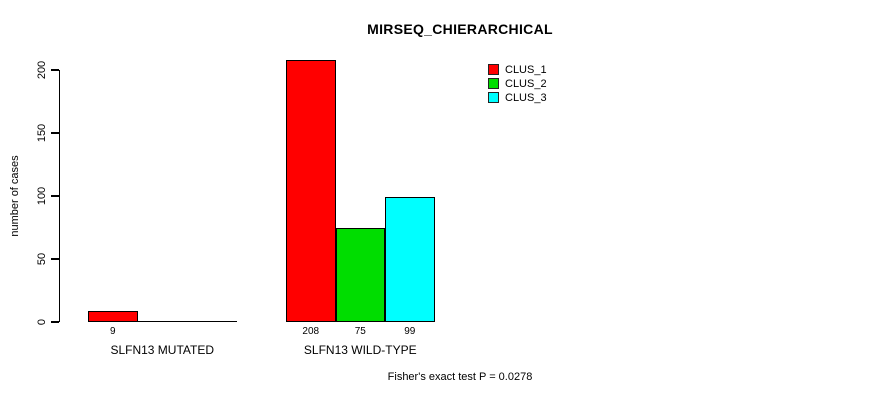  I want to click on footer-stat-text: Fisher's exact test P = 0.0278, so click(460, 377).